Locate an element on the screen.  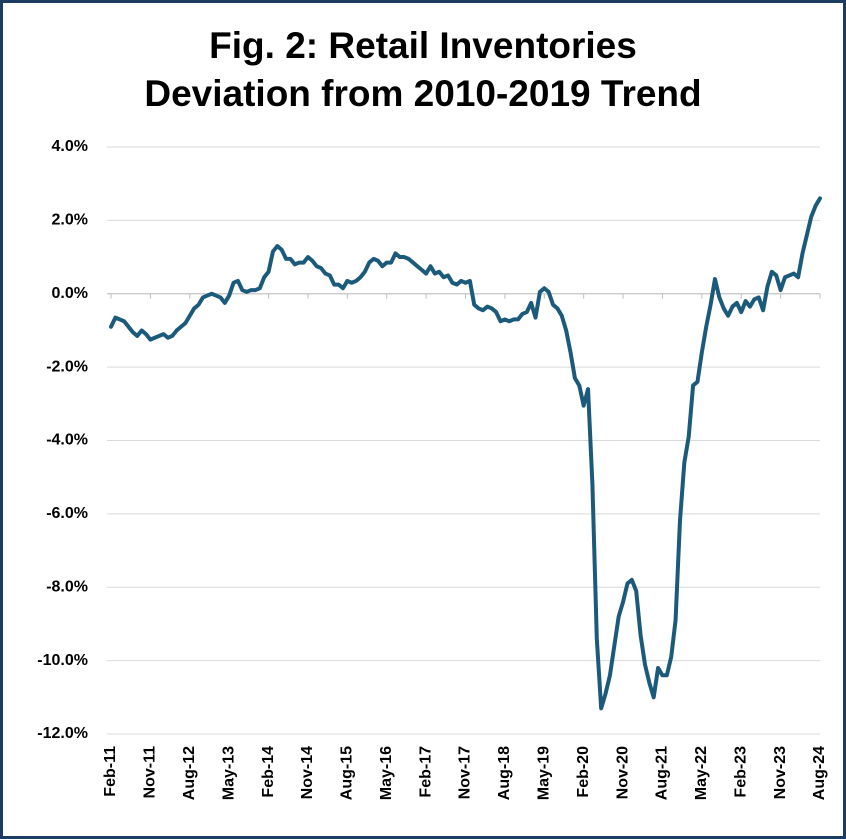
x-tick-label: Feb-11 is located at coordinates (110, 771).